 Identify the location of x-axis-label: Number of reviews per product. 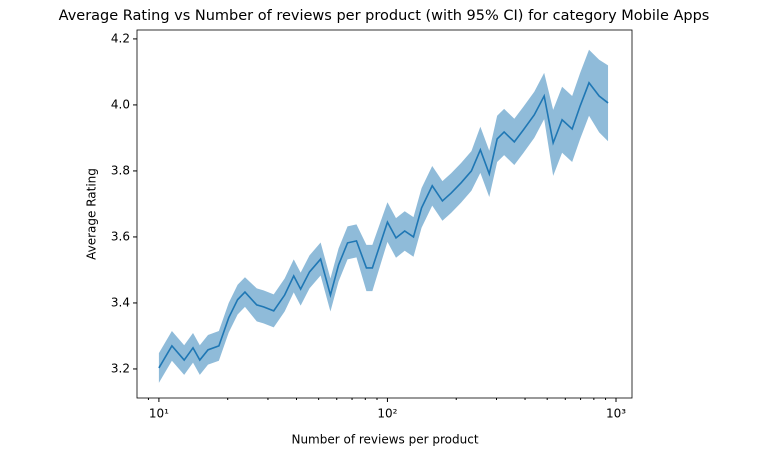
(384, 440).